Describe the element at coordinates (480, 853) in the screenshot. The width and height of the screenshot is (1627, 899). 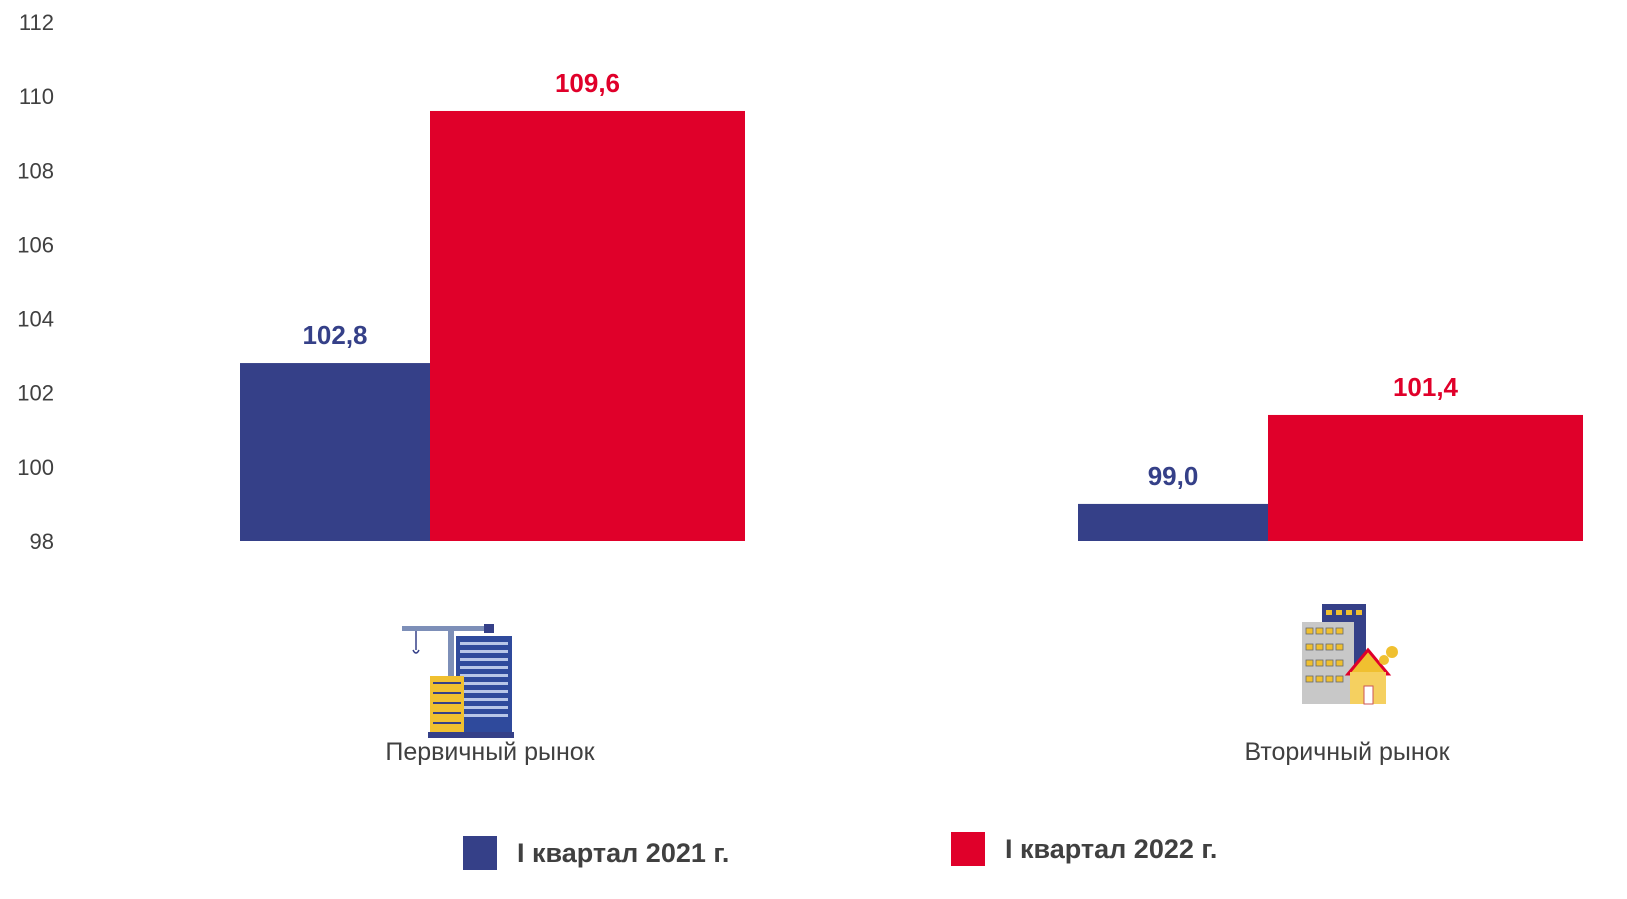
I see `legend-swatch-2021` at that location.